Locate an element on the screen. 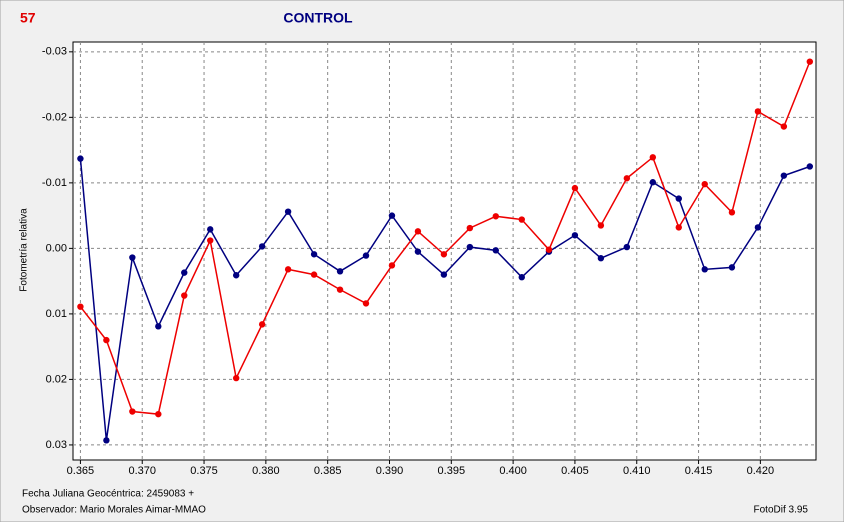  y-tick-label: 0.01 is located at coordinates (56, 314).